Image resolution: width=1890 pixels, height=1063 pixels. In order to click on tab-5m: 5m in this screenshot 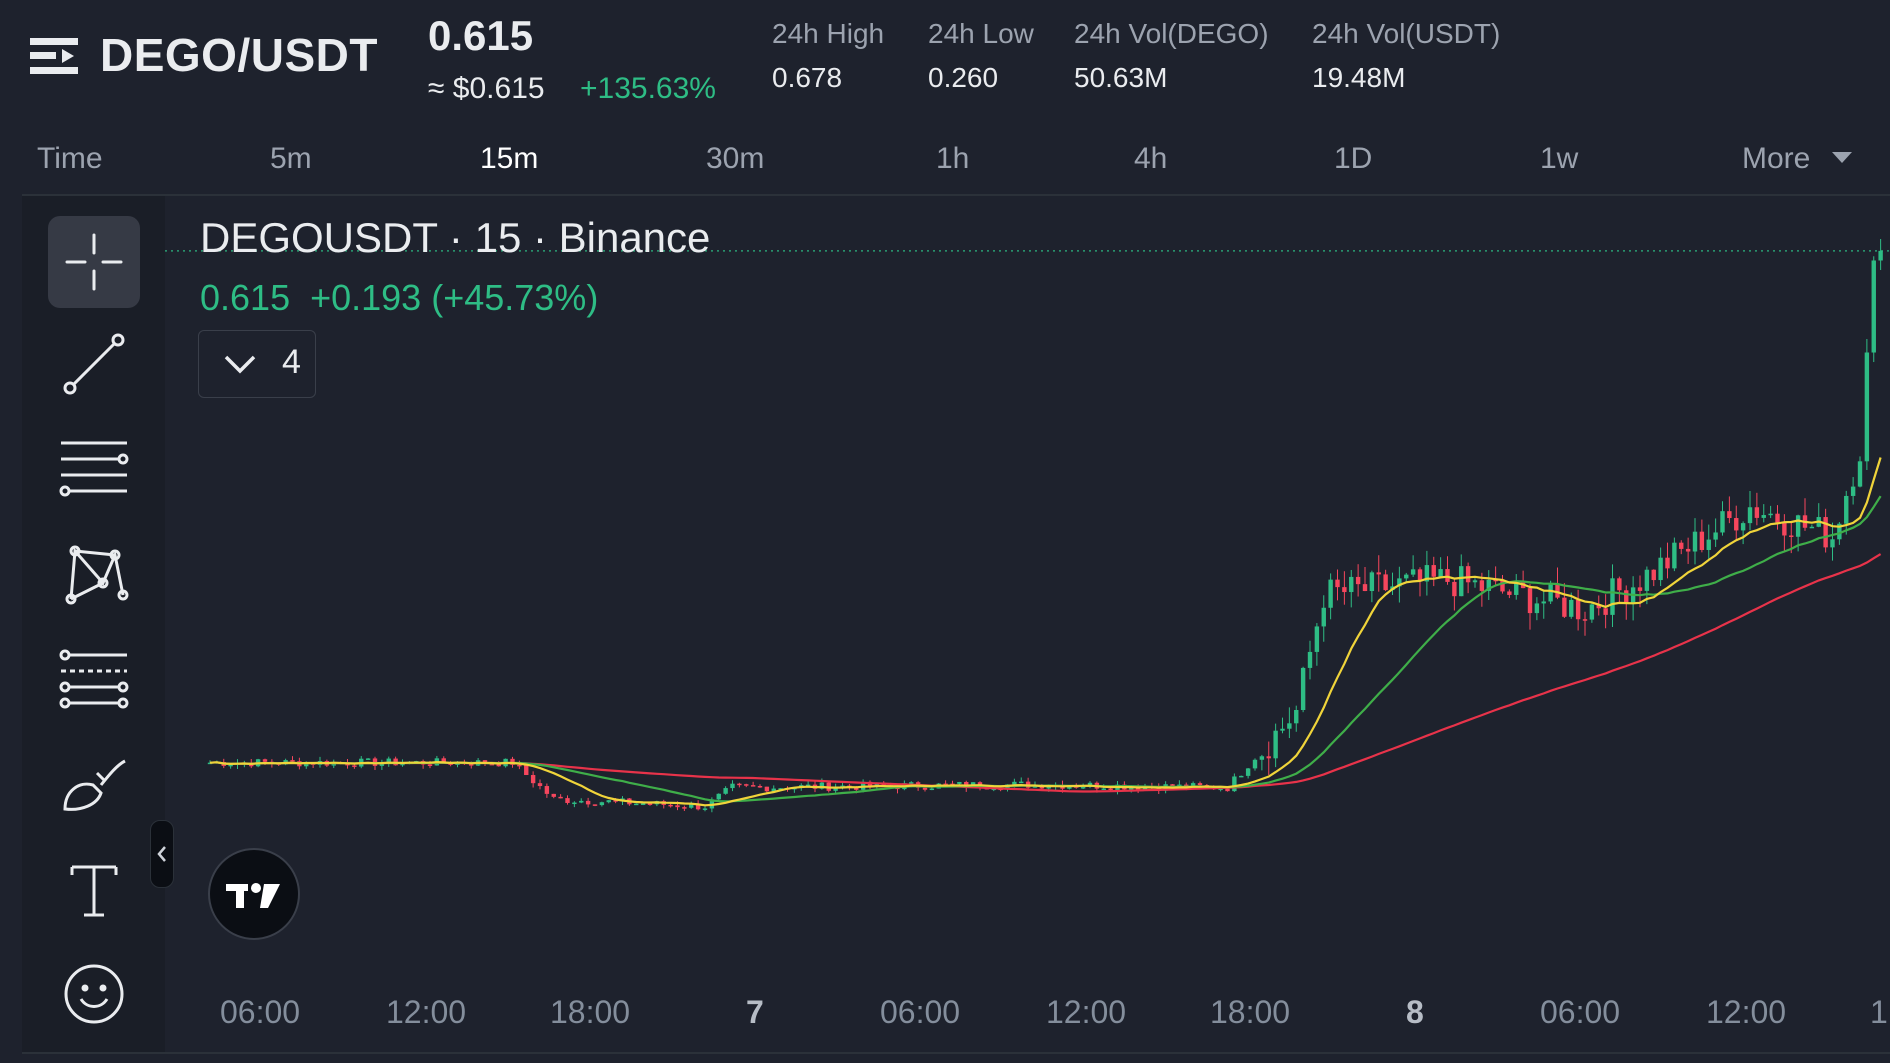, I will do `click(291, 158)`.